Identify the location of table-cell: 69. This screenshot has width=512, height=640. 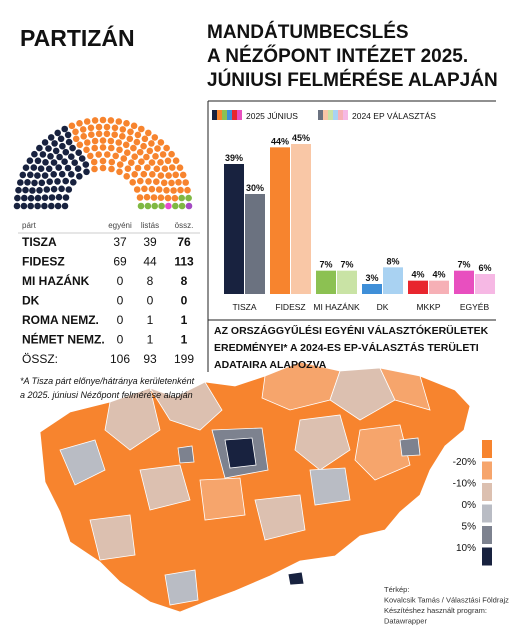
(120, 262).